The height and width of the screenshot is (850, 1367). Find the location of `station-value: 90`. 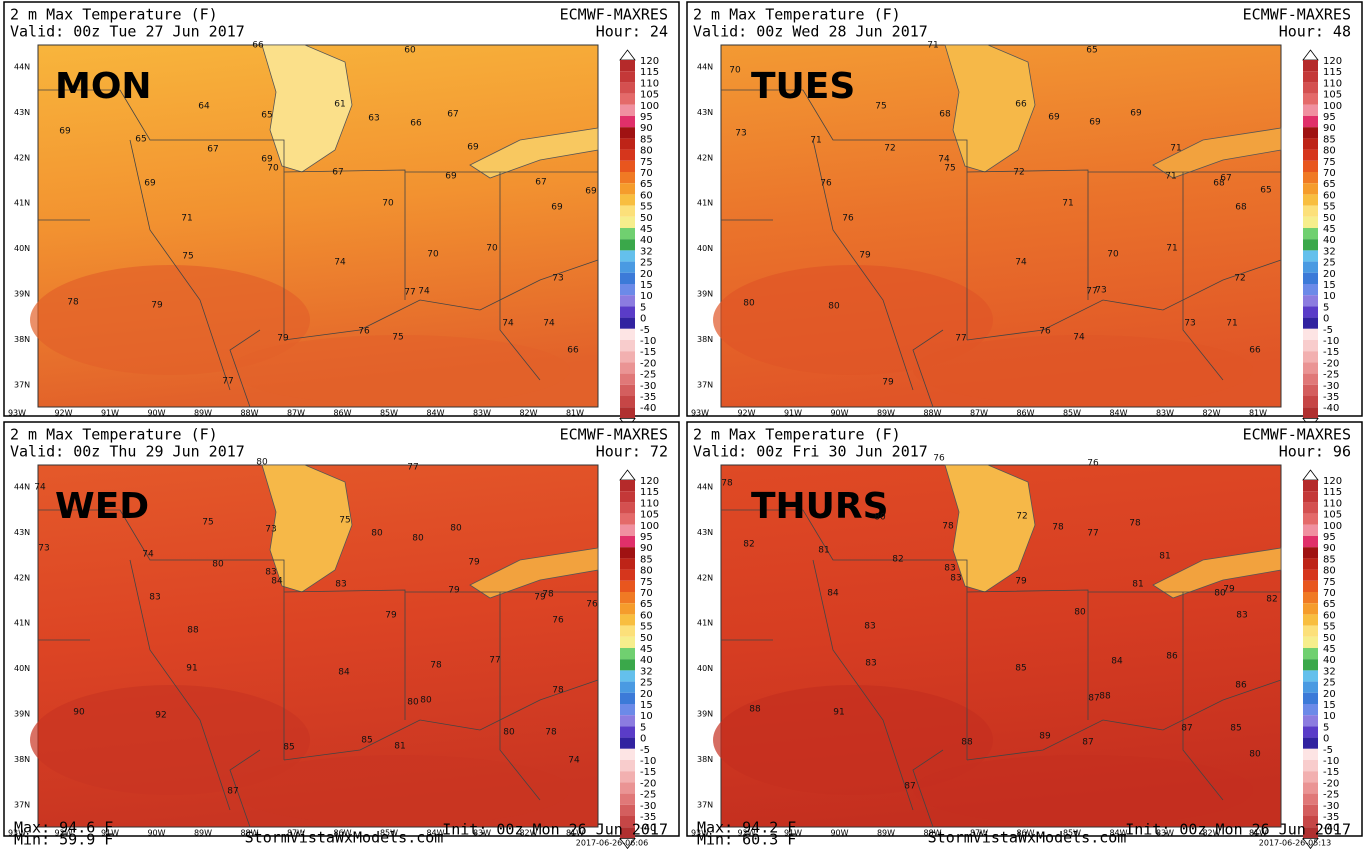

station-value: 90 is located at coordinates (79, 713).